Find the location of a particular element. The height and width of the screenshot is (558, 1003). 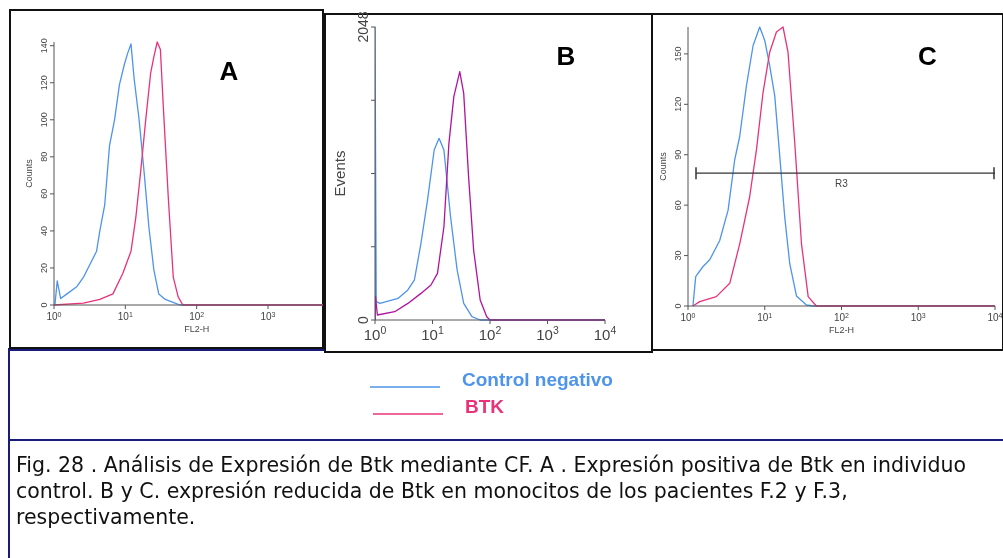

text: A is located at coordinates (229, 71).